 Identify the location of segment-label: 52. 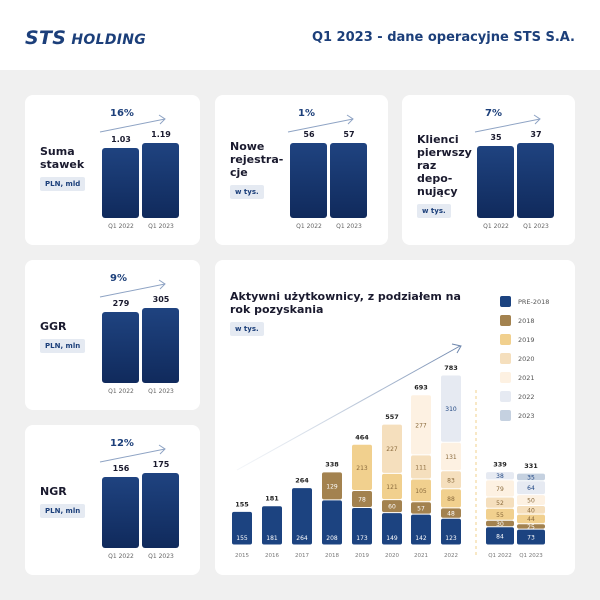
(500, 503).